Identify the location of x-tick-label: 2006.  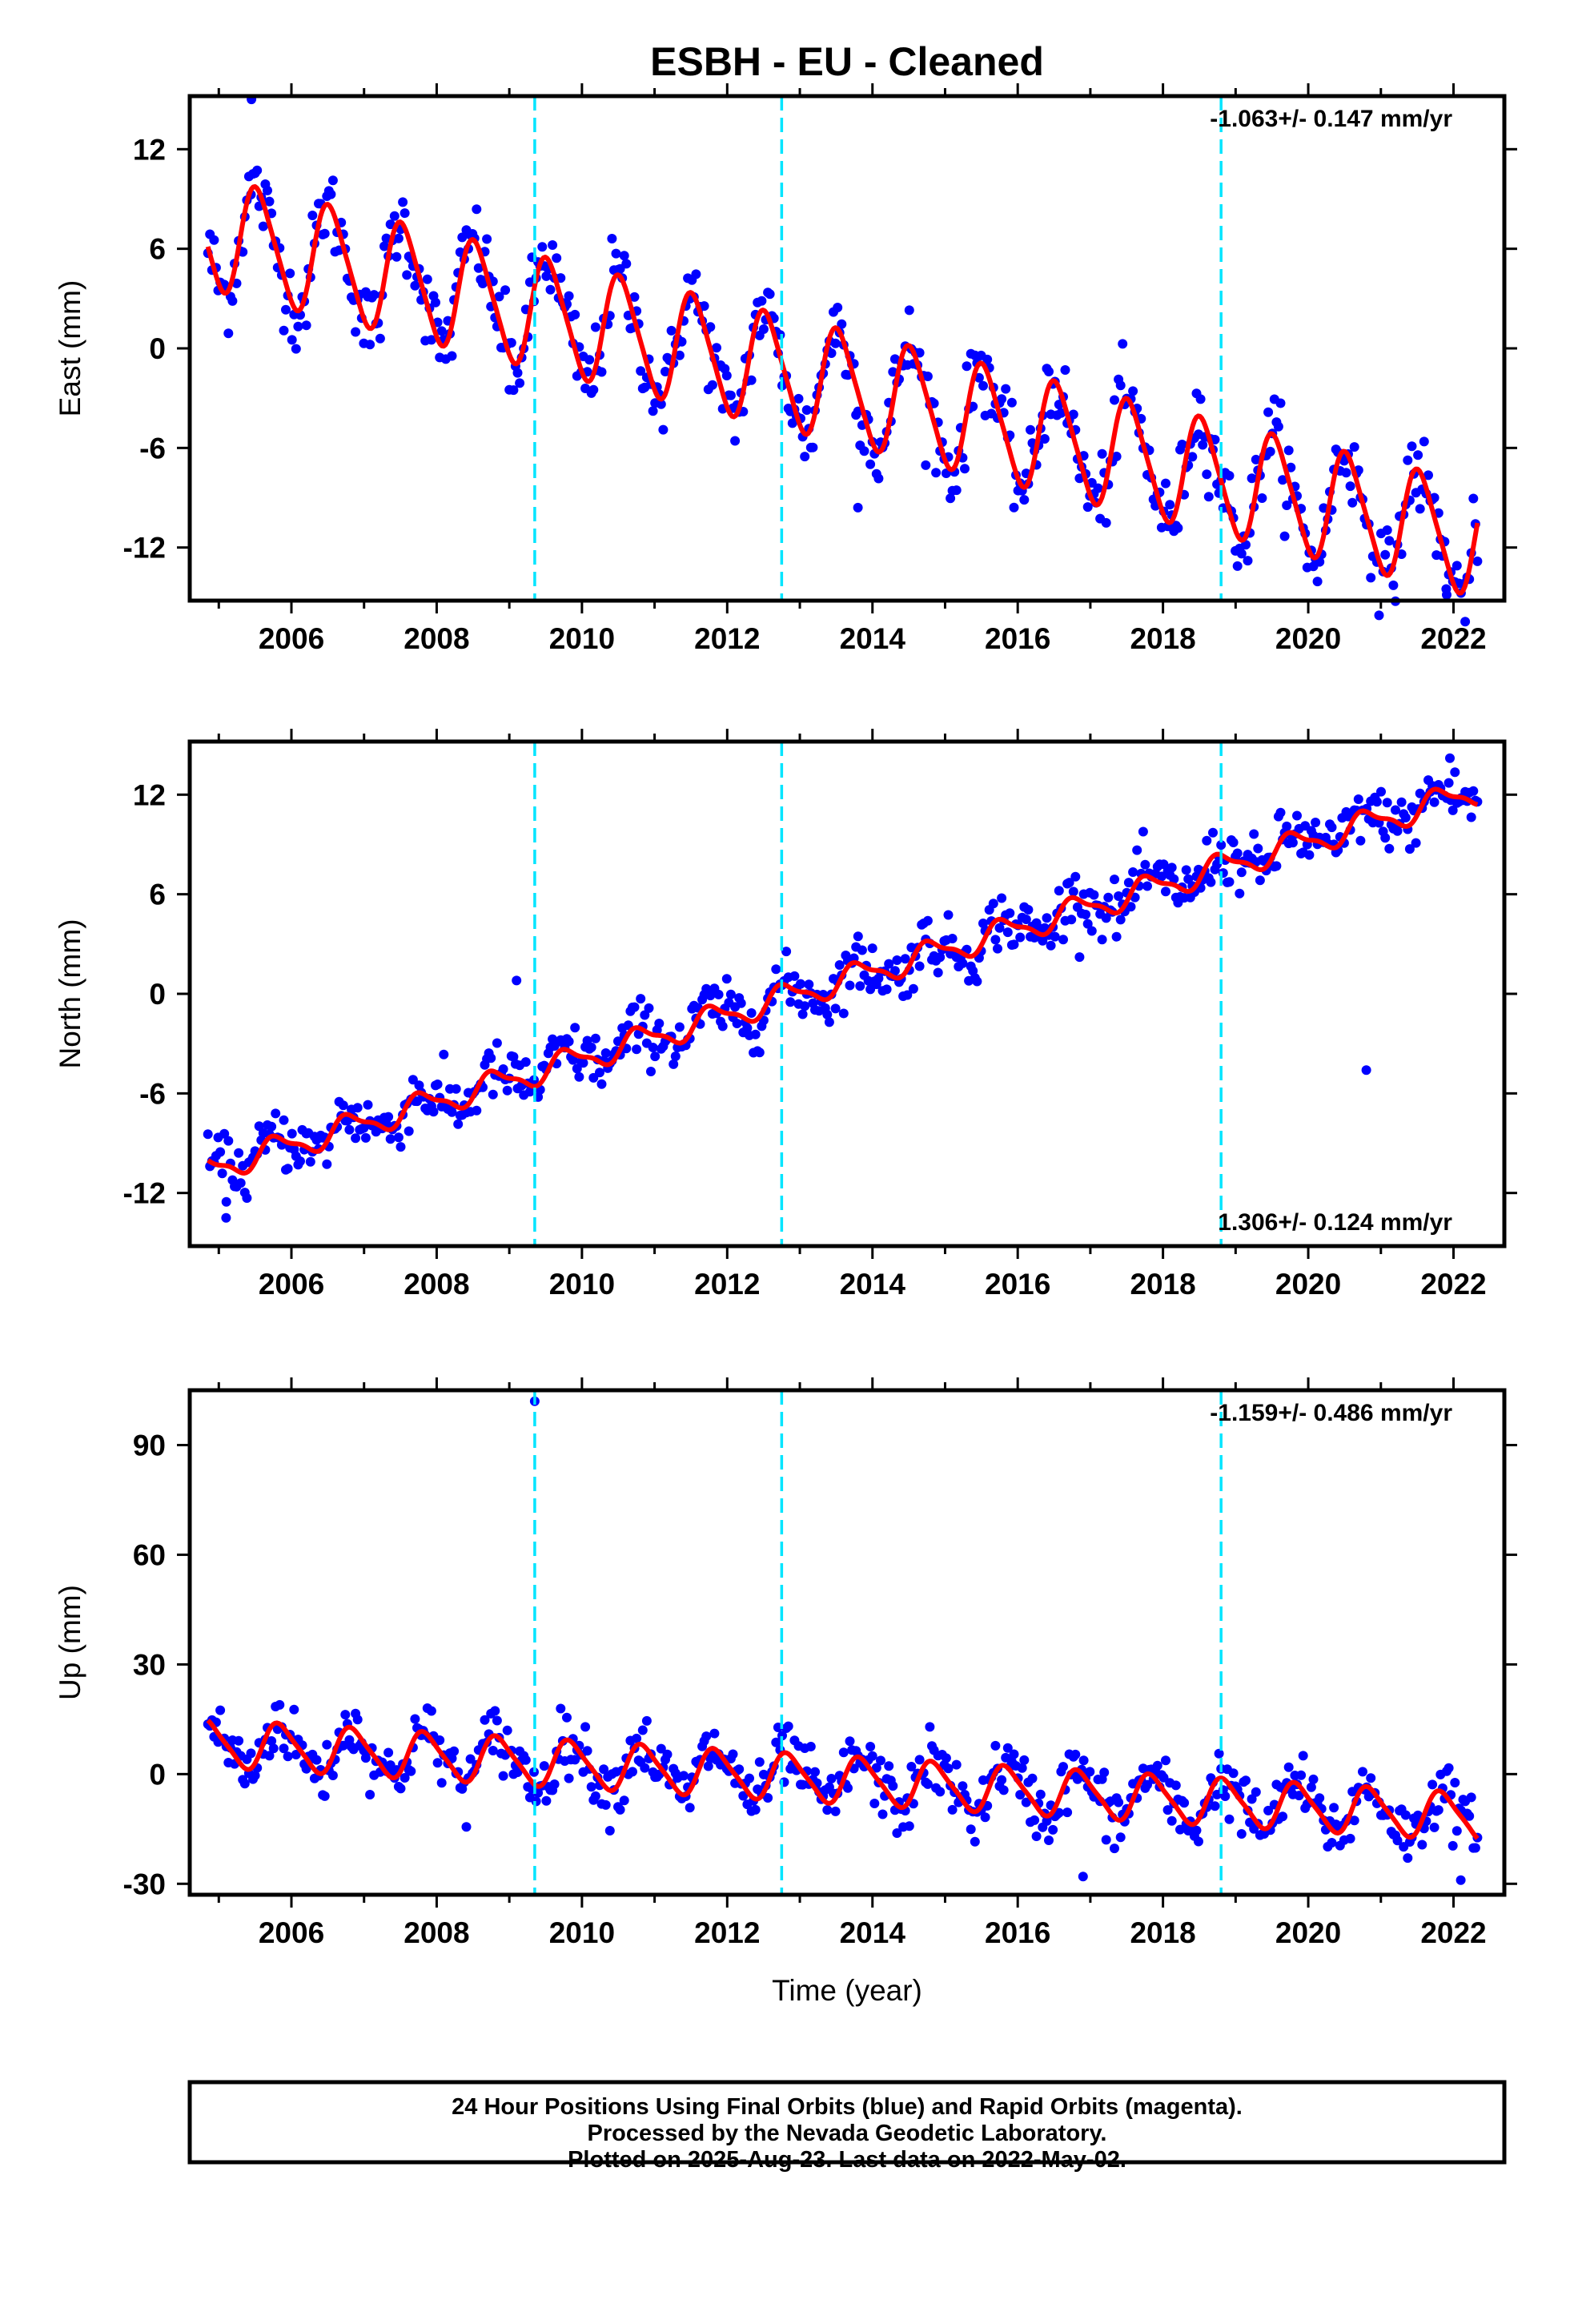
(291, 1284).